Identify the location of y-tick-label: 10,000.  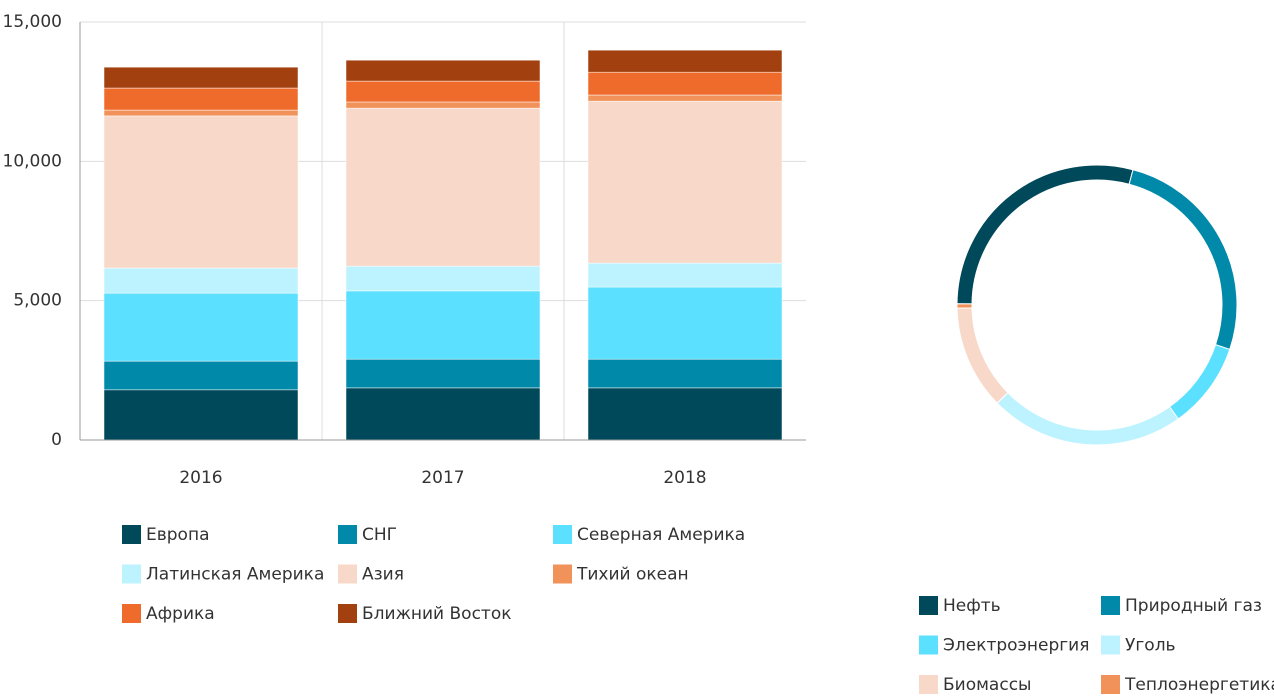
(32, 161).